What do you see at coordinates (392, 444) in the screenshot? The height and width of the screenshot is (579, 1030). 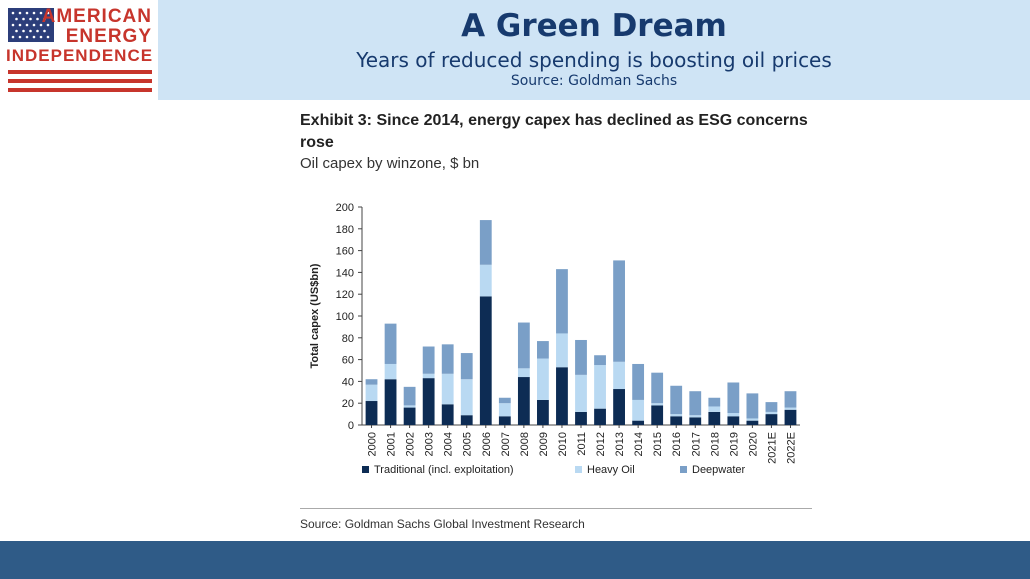 I see `x-tick-label: 2001` at bounding box center [392, 444].